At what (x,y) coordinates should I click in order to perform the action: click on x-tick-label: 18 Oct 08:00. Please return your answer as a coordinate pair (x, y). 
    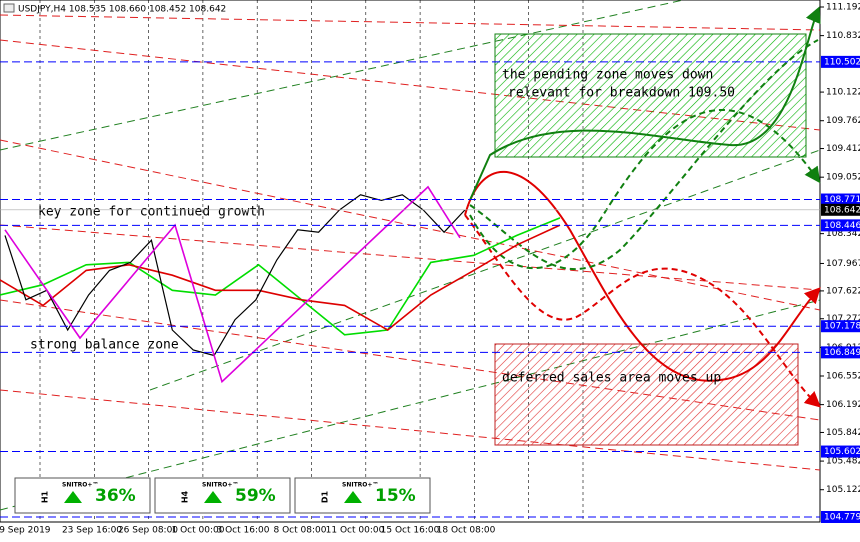
    Looking at the image, I should click on (466, 531).